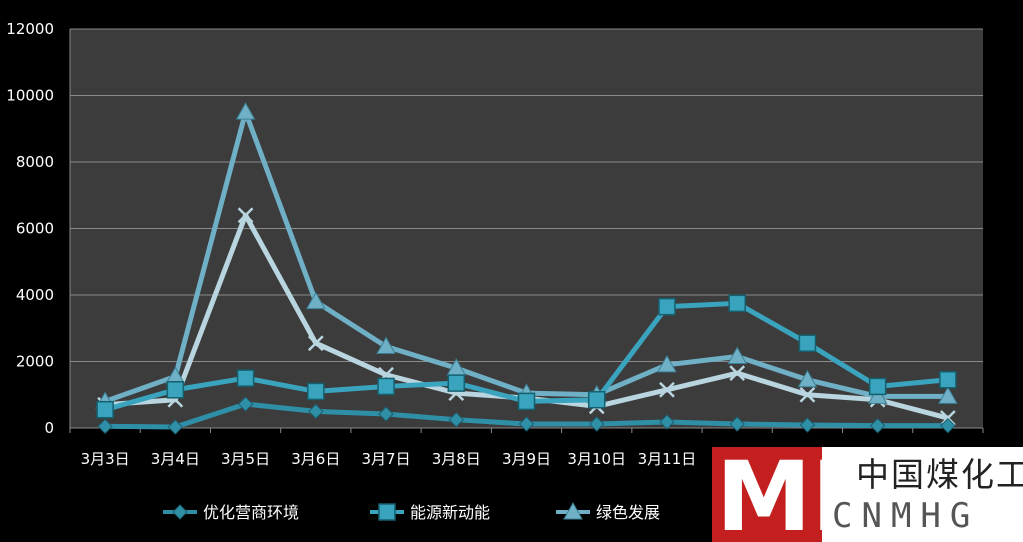  I want to click on legend-item: 优化营商环境, so click(231, 512).